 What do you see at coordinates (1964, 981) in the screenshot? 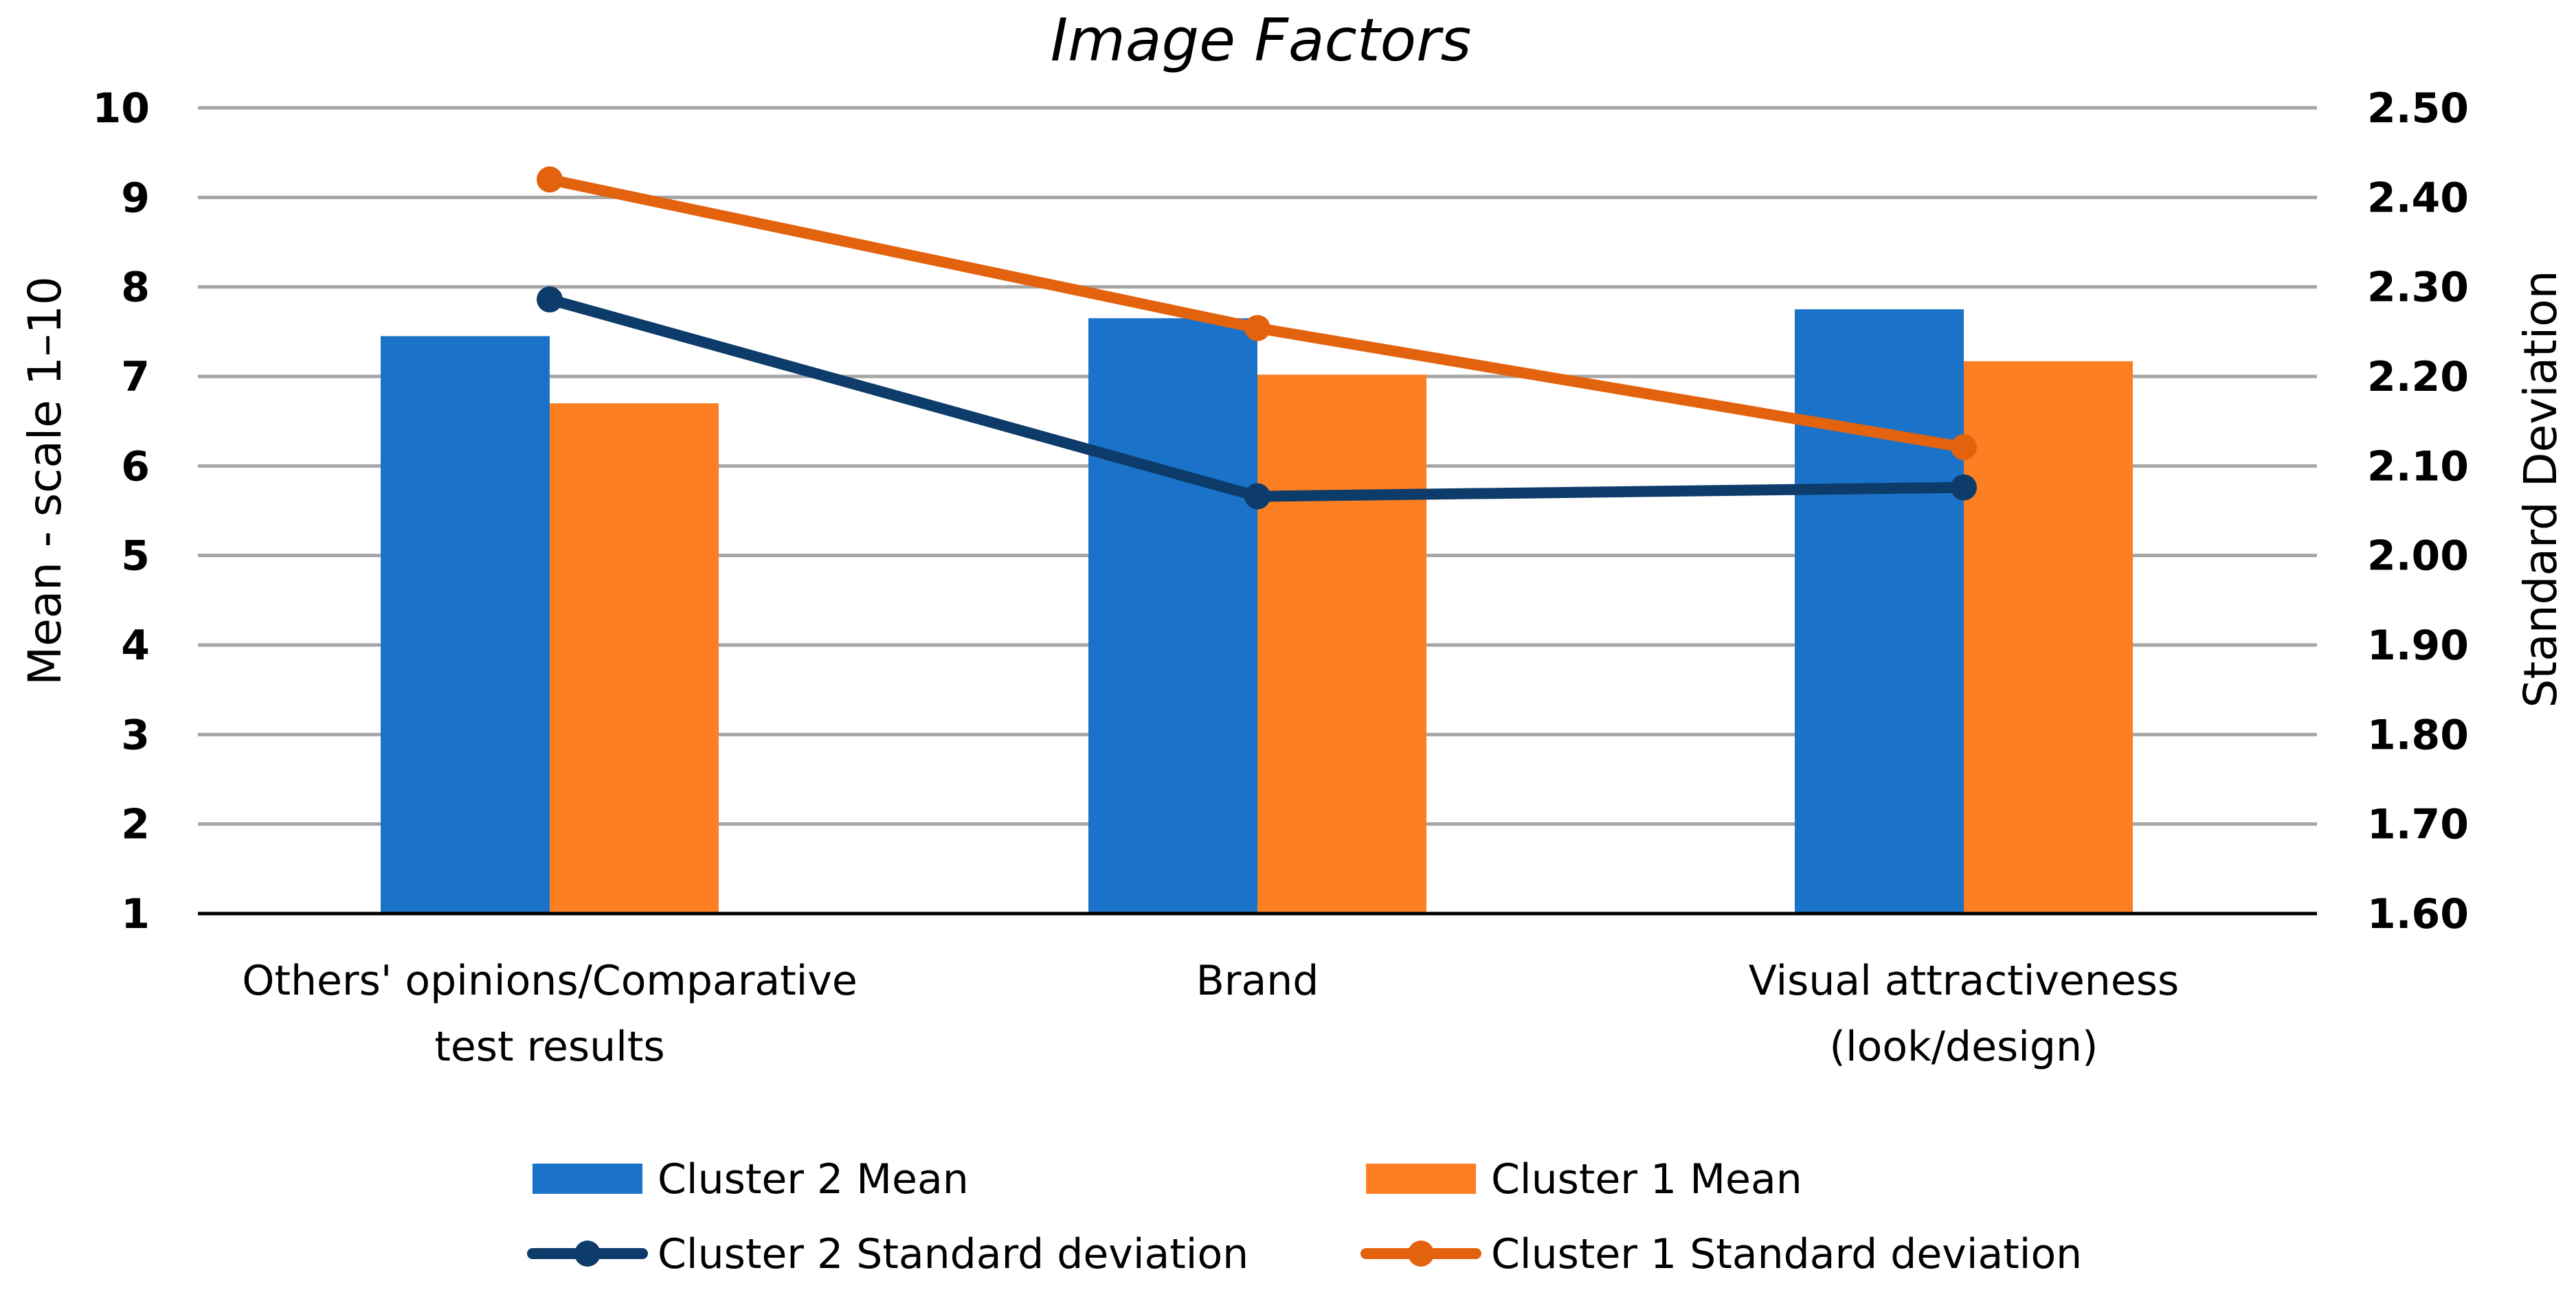
I see `category-label: Visual attractiveness` at bounding box center [1964, 981].